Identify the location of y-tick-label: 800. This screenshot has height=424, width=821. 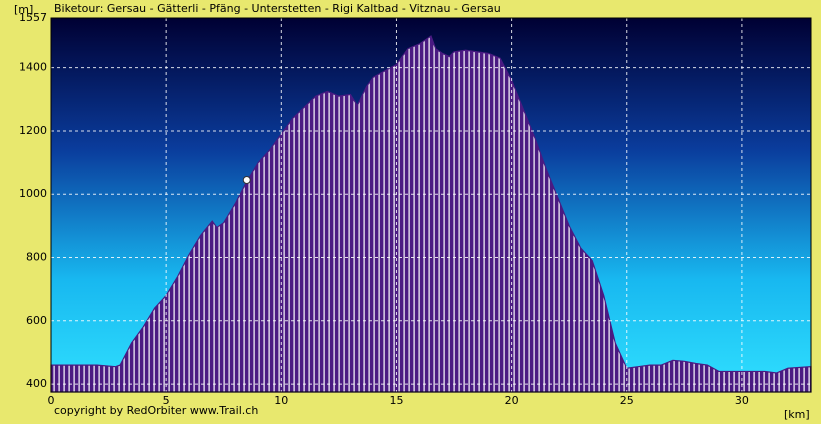
(36, 257).